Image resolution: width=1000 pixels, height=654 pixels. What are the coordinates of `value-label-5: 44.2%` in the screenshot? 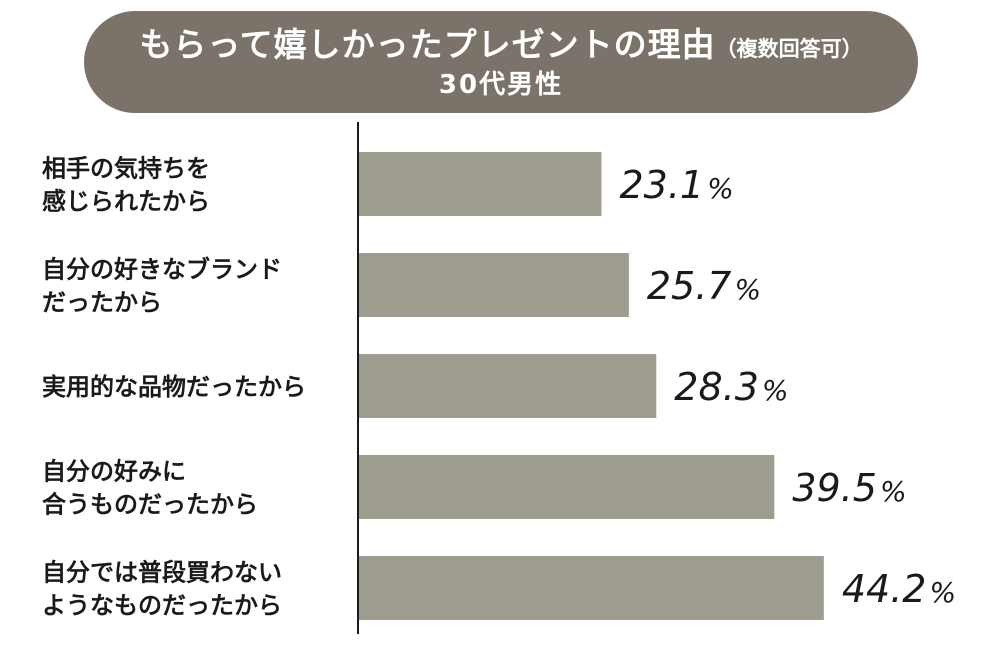 It's located at (899, 589).